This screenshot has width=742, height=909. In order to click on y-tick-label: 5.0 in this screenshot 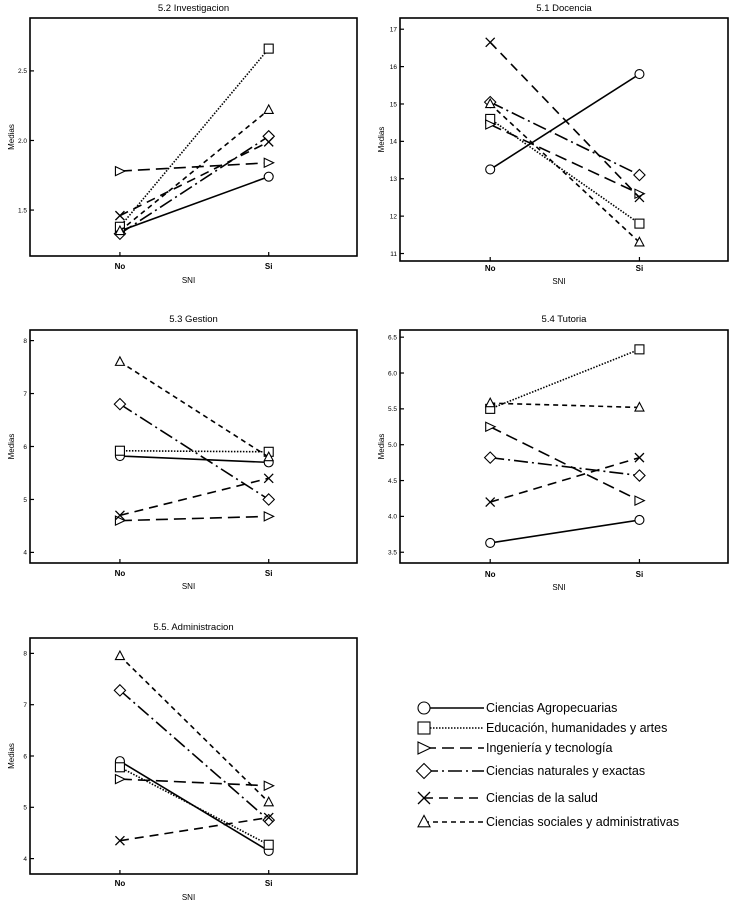, I will do `click(392, 445)`.